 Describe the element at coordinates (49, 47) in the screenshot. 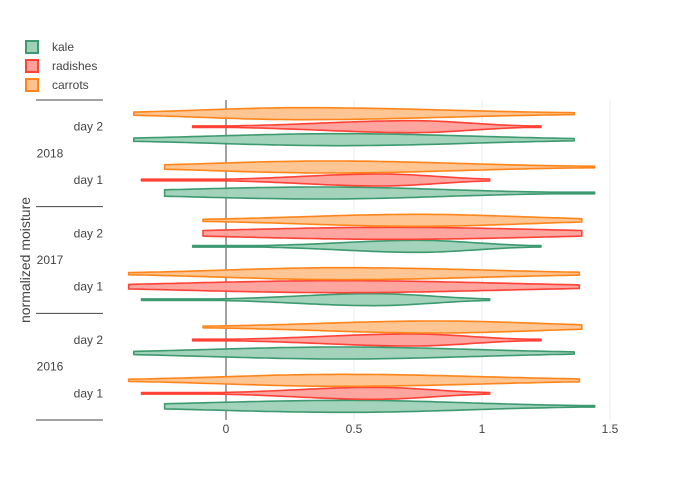

I see `legend-item-kale: kale` at that location.